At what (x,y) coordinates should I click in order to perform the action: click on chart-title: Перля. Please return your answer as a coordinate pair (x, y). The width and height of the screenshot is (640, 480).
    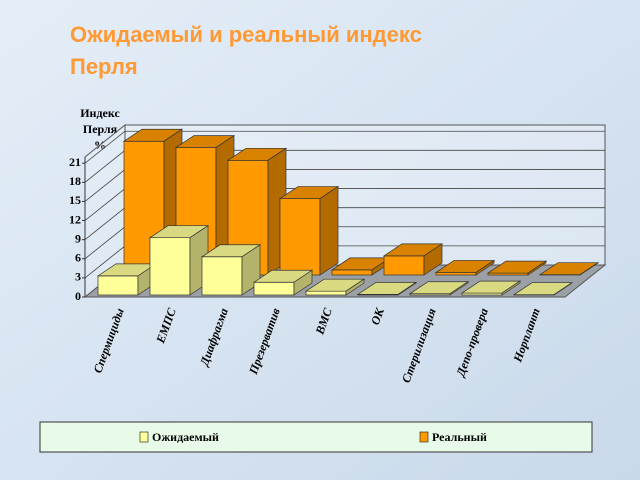
    Looking at the image, I should click on (104, 66).